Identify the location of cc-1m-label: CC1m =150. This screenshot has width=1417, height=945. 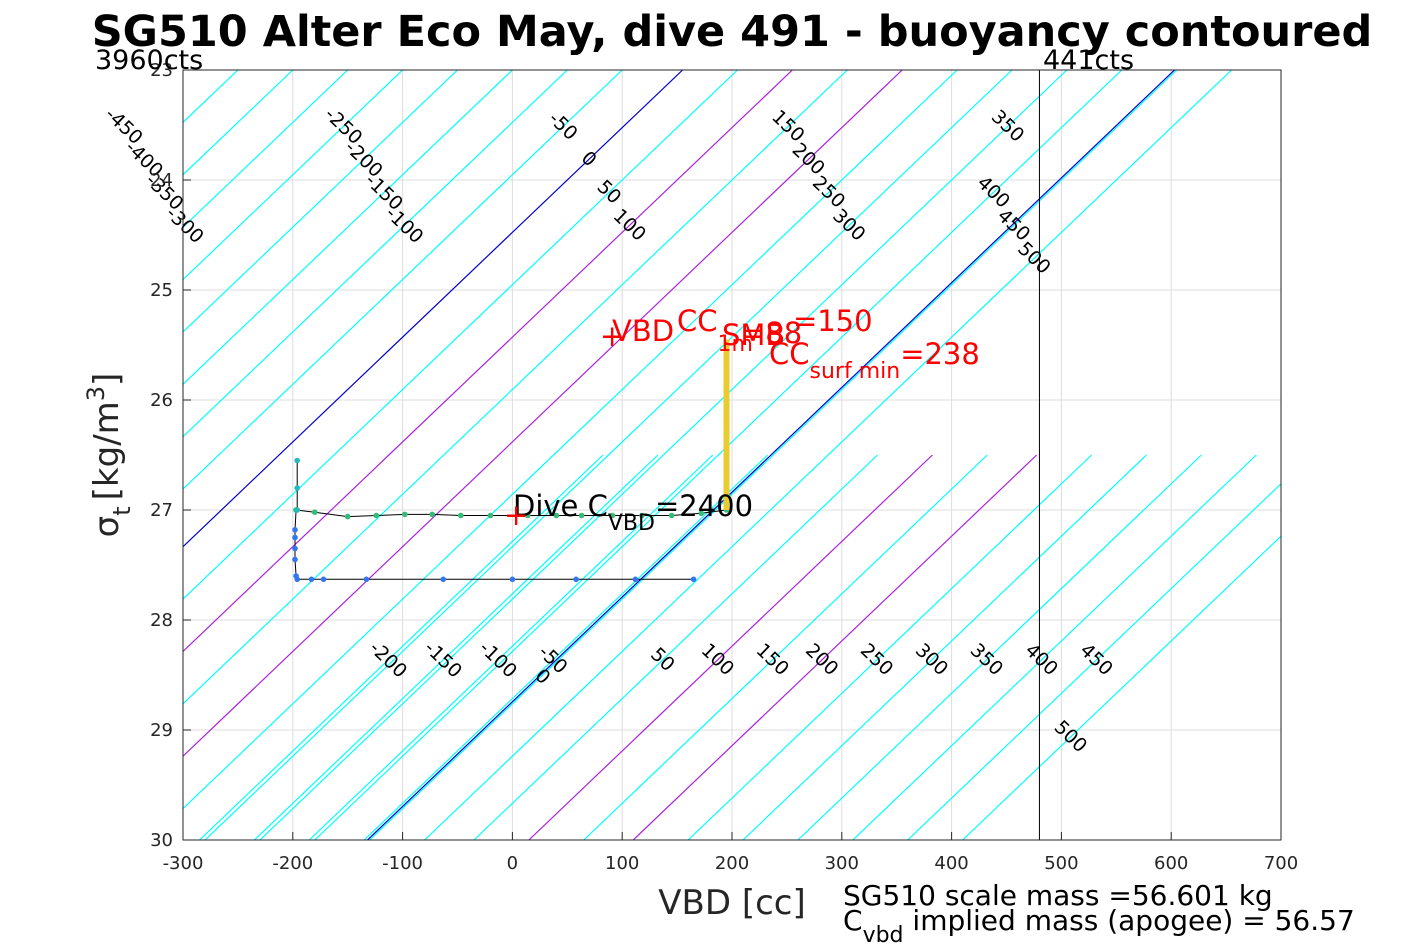
(775, 330).